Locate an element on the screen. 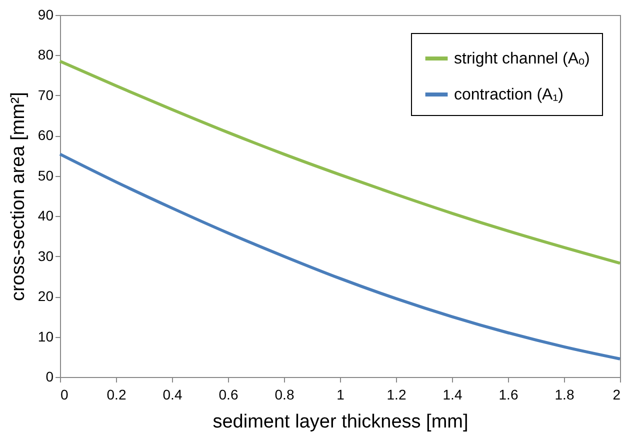 This screenshot has height=439, width=628. x-tick-label: 0 is located at coordinates (64, 394).